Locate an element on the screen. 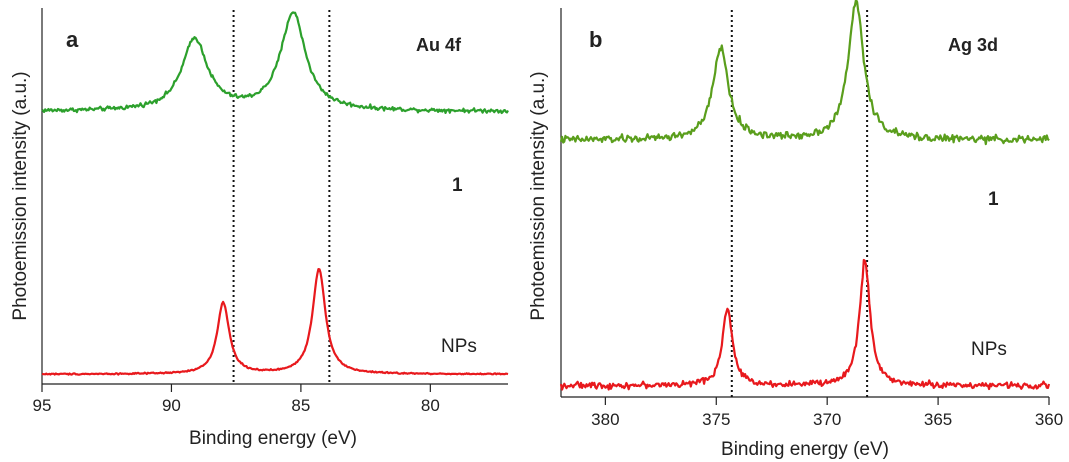 This screenshot has width=1069, height=462. panel-b-element-label: Ag 3d is located at coordinates (973, 45).